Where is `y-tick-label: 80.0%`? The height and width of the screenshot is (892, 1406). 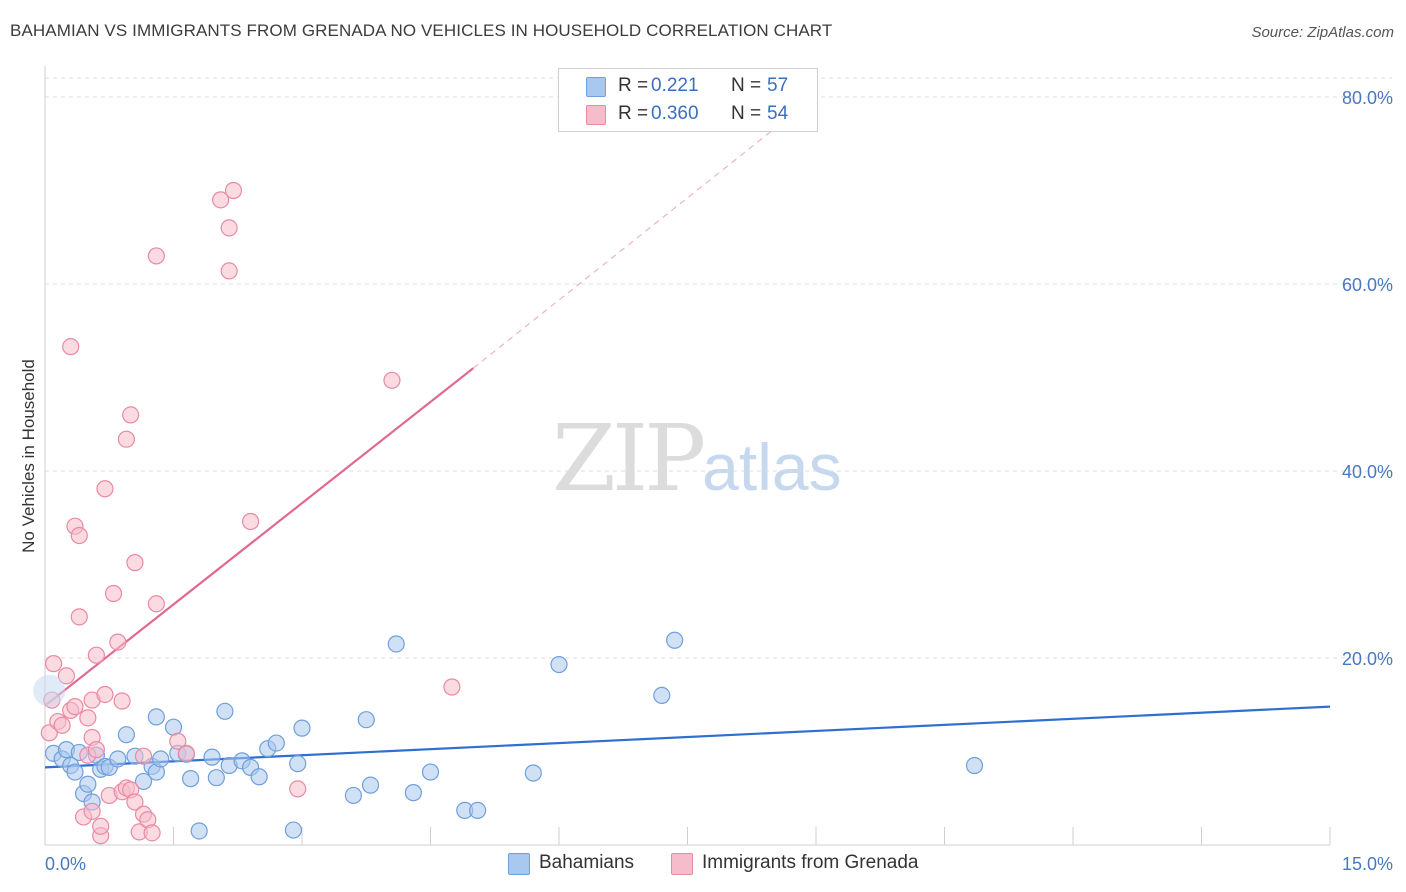
y-tick-label: 80.0% is located at coordinates (1367, 98).